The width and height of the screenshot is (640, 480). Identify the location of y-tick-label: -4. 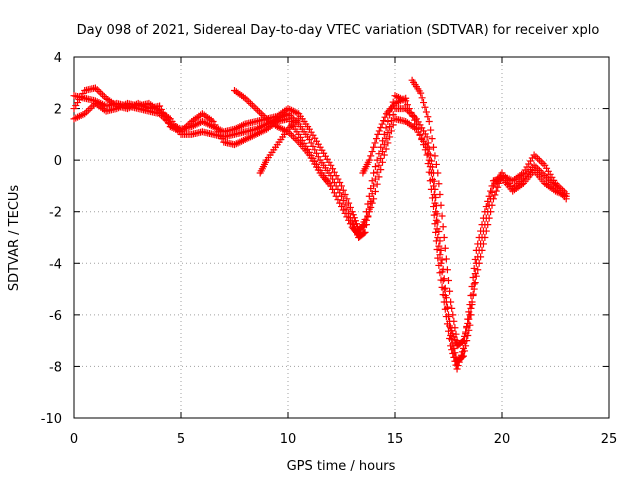
(55, 264).